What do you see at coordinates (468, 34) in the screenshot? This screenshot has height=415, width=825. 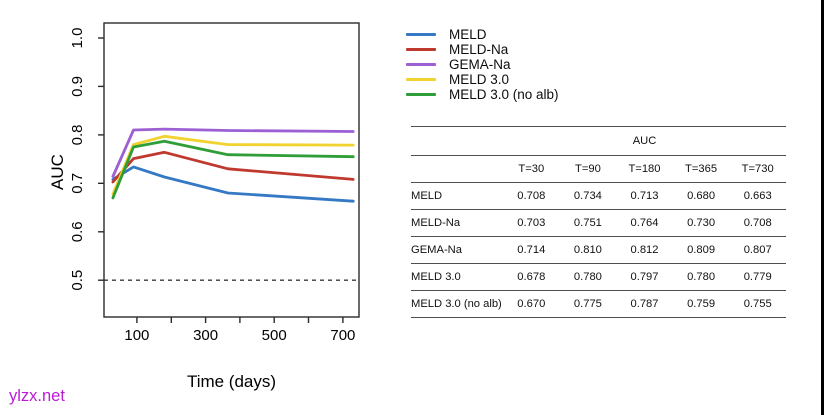 I see `legend-label: MELD` at bounding box center [468, 34].